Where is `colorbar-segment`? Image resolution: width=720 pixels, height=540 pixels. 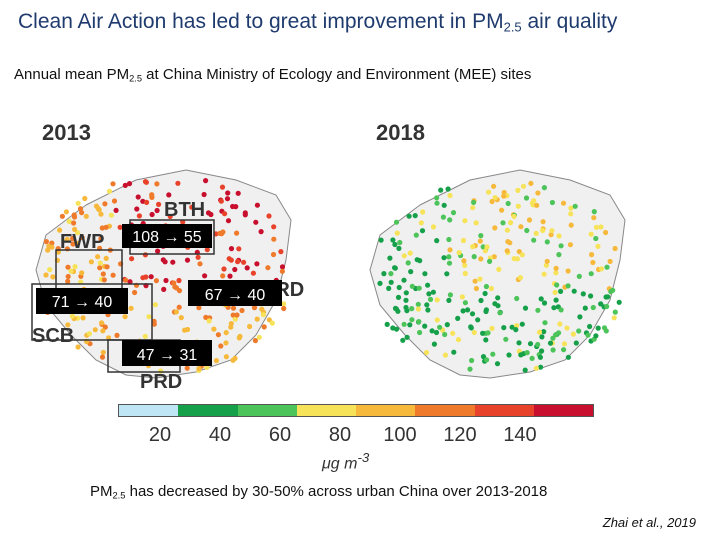 colorbar-segment is located at coordinates (445, 410).